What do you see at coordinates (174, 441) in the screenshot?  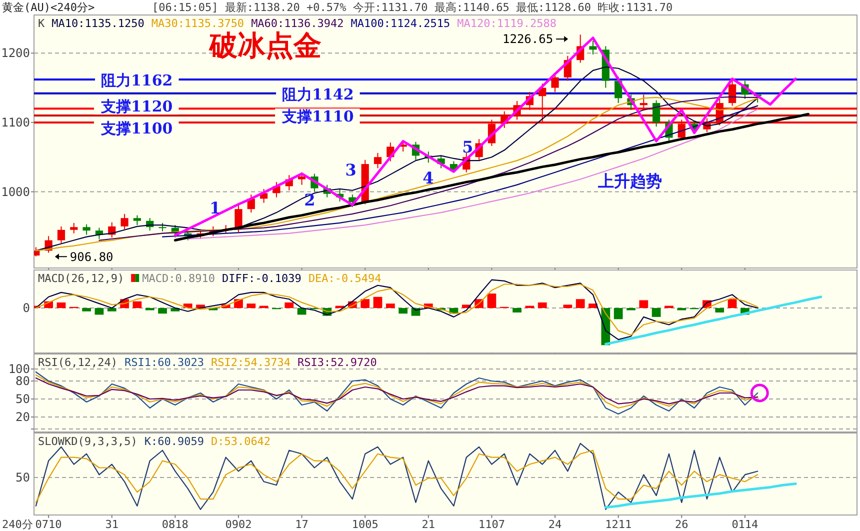 I see `series-label: K:60.9059` at bounding box center [174, 441].